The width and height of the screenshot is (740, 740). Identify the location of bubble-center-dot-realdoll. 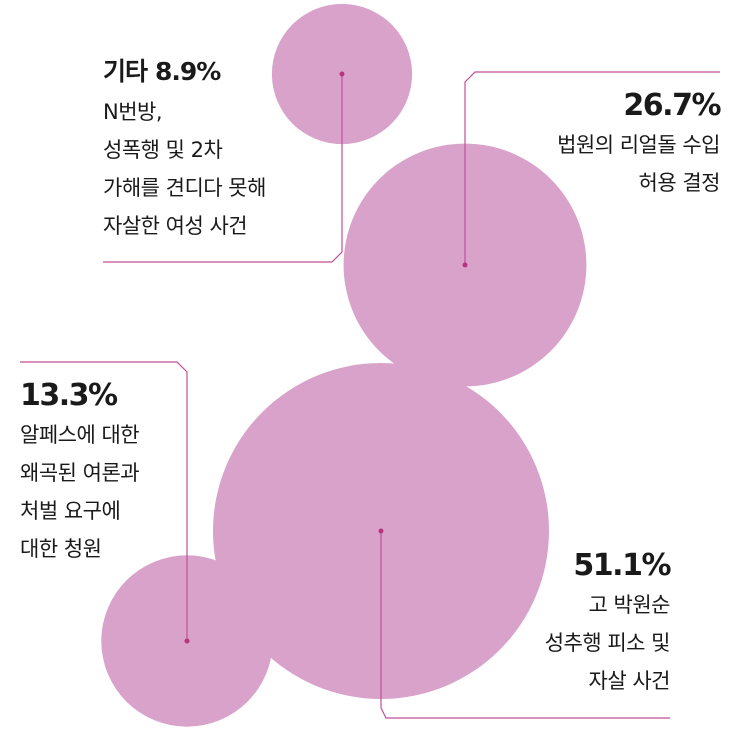
(465, 265).